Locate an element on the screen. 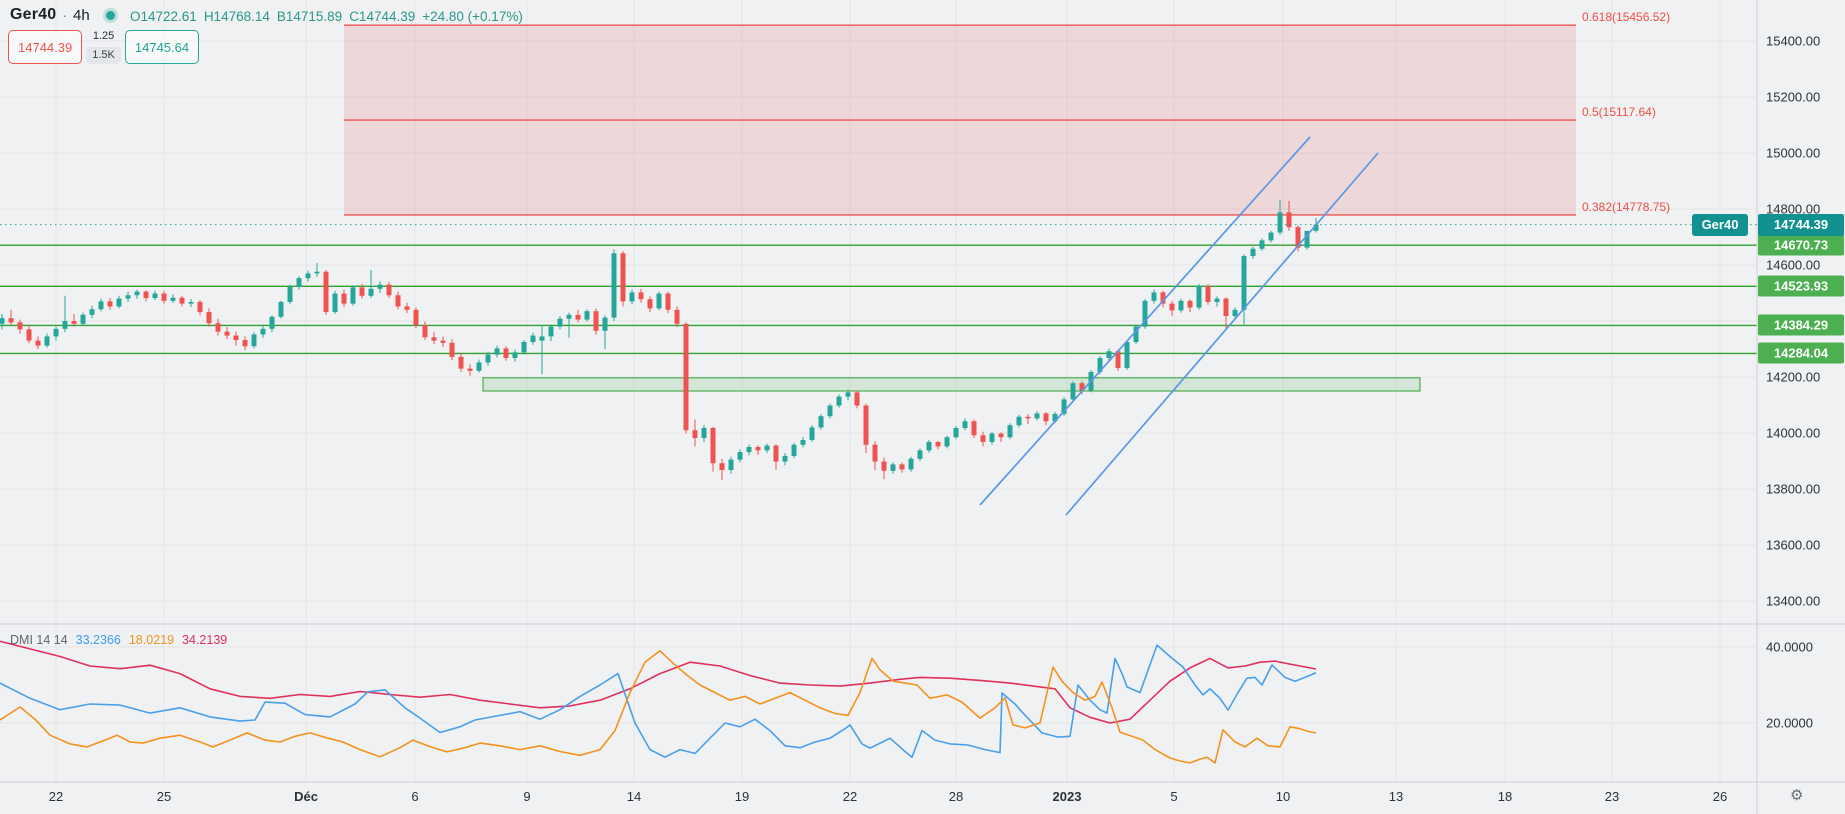 Image resolution: width=1845 pixels, height=814 pixels. gear-icon: ⚙ is located at coordinates (1797, 795).